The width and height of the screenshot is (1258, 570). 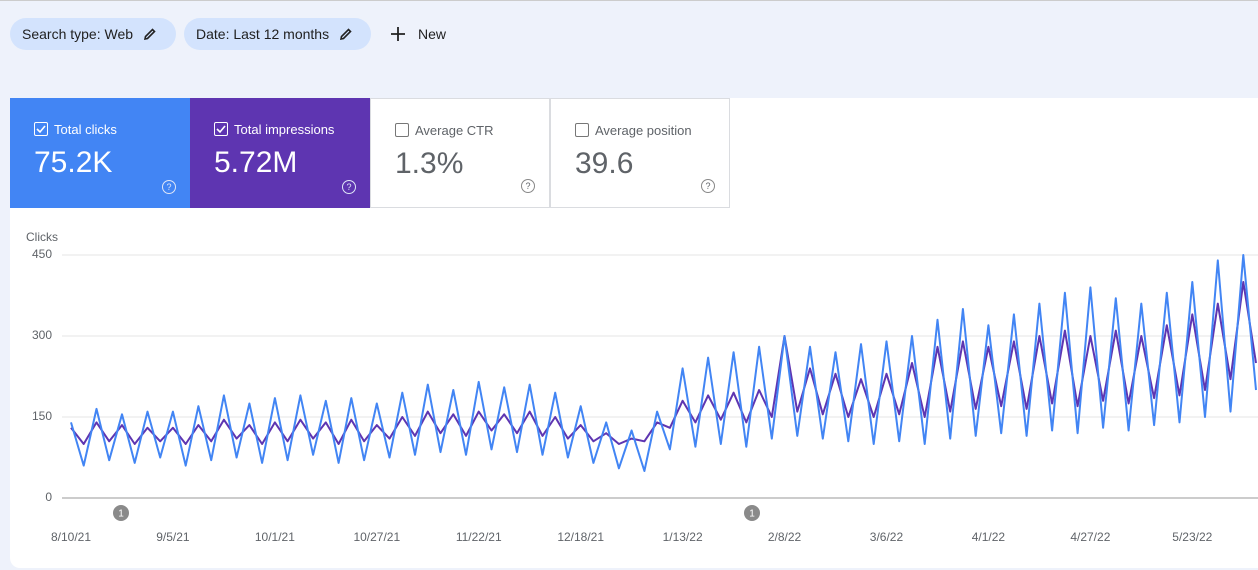 What do you see at coordinates (1090, 537) in the screenshot?
I see `x-tick-label: 4/27/22` at bounding box center [1090, 537].